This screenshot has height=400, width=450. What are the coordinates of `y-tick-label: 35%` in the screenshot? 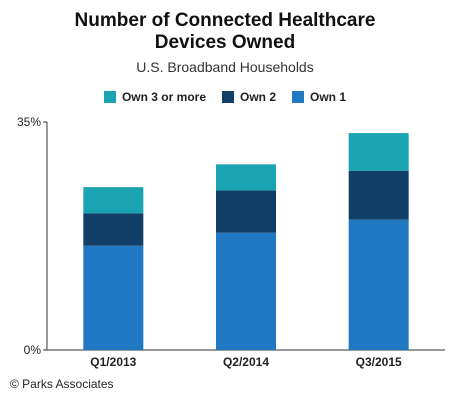 It's located at (29, 122).